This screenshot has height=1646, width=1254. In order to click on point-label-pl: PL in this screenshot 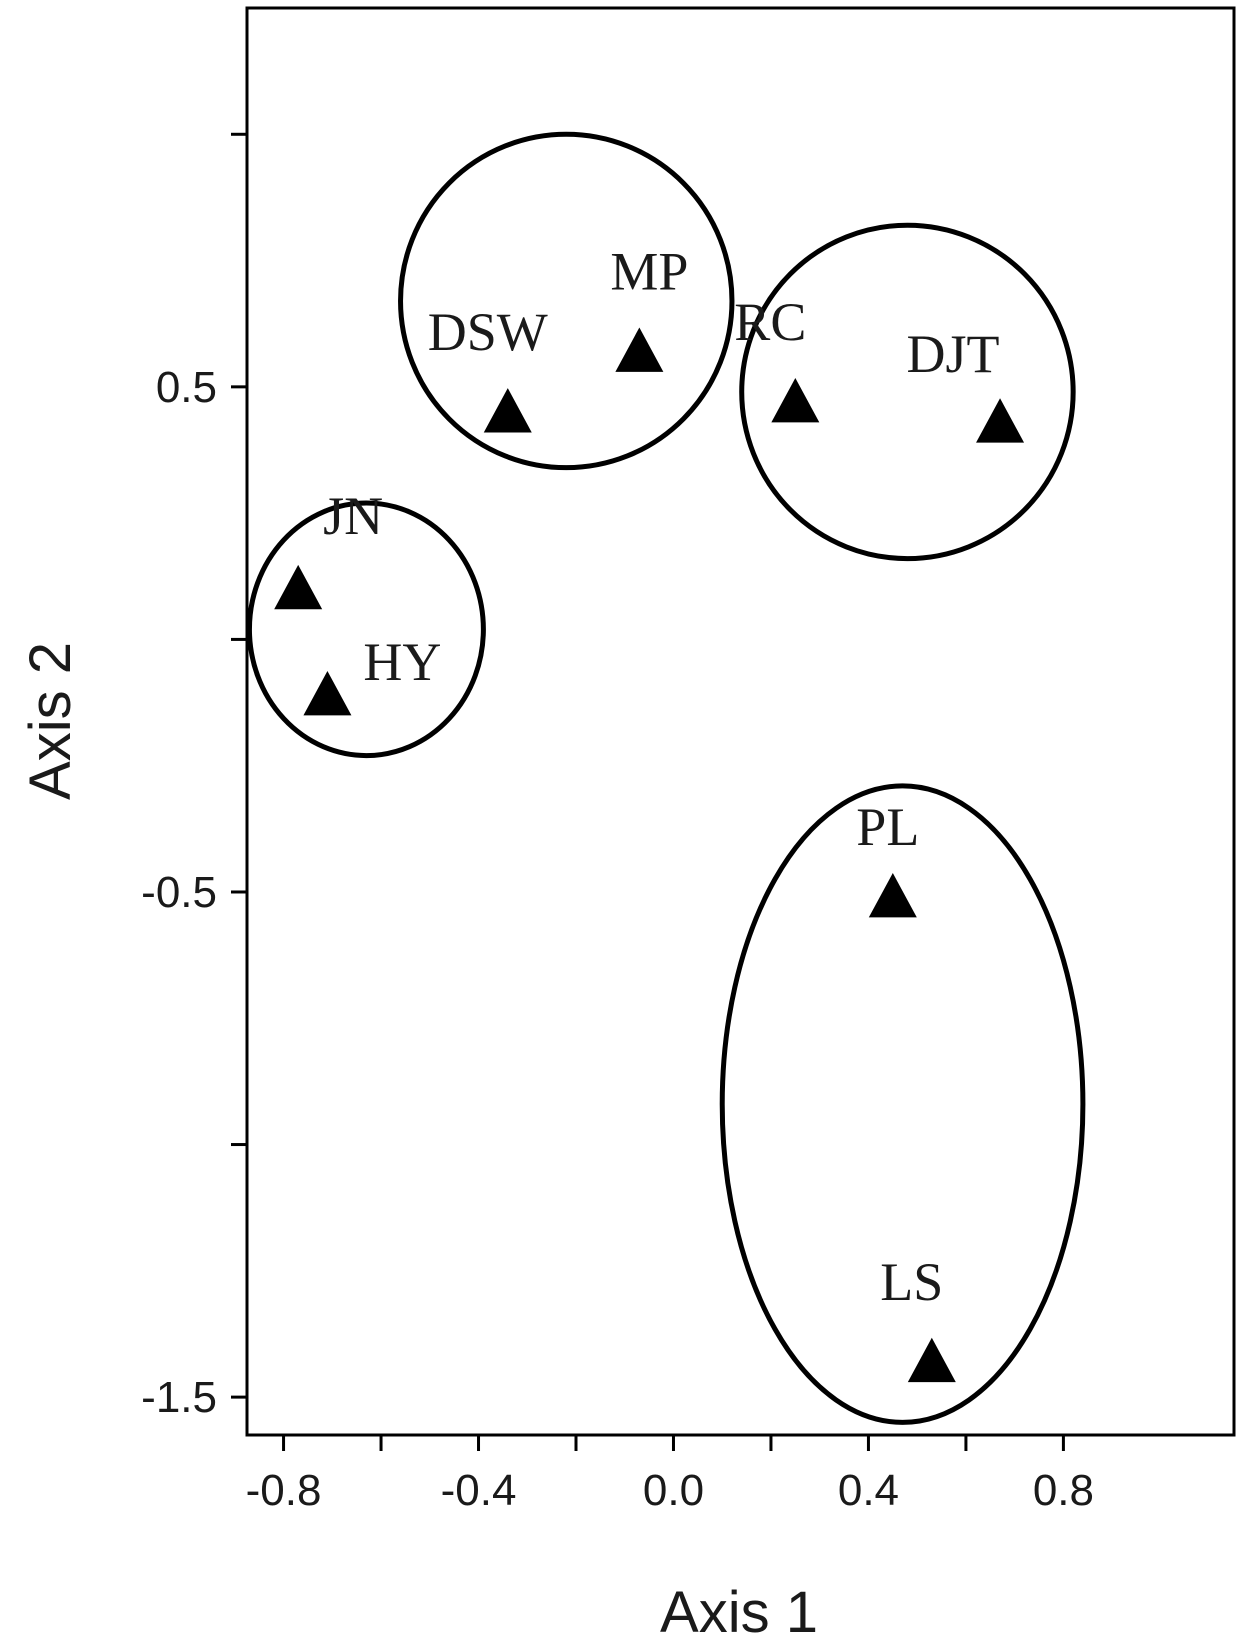, I will do `click(887, 827)`.